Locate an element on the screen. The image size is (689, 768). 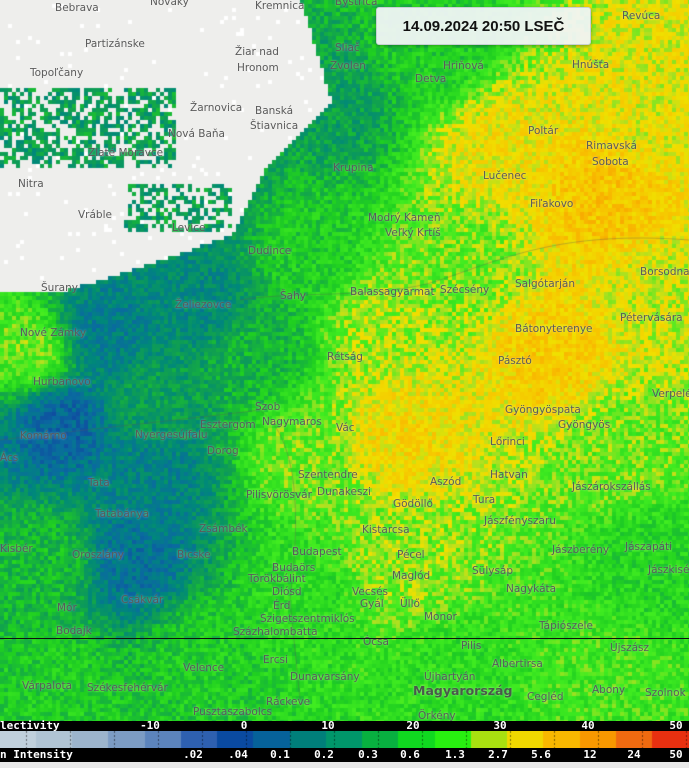
place-label: Várpalota is located at coordinates (47, 686).